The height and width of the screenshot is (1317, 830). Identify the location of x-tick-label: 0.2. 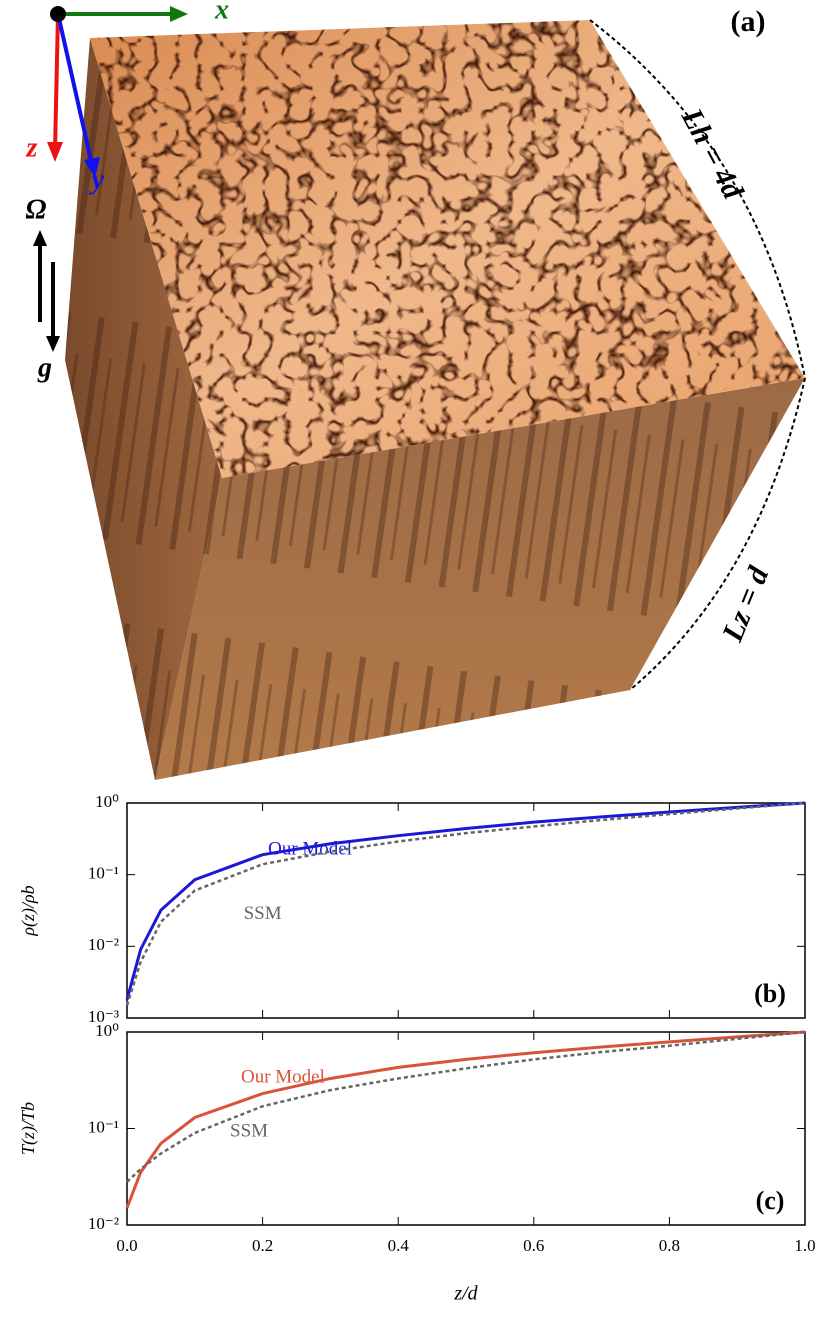
(262, 1245).